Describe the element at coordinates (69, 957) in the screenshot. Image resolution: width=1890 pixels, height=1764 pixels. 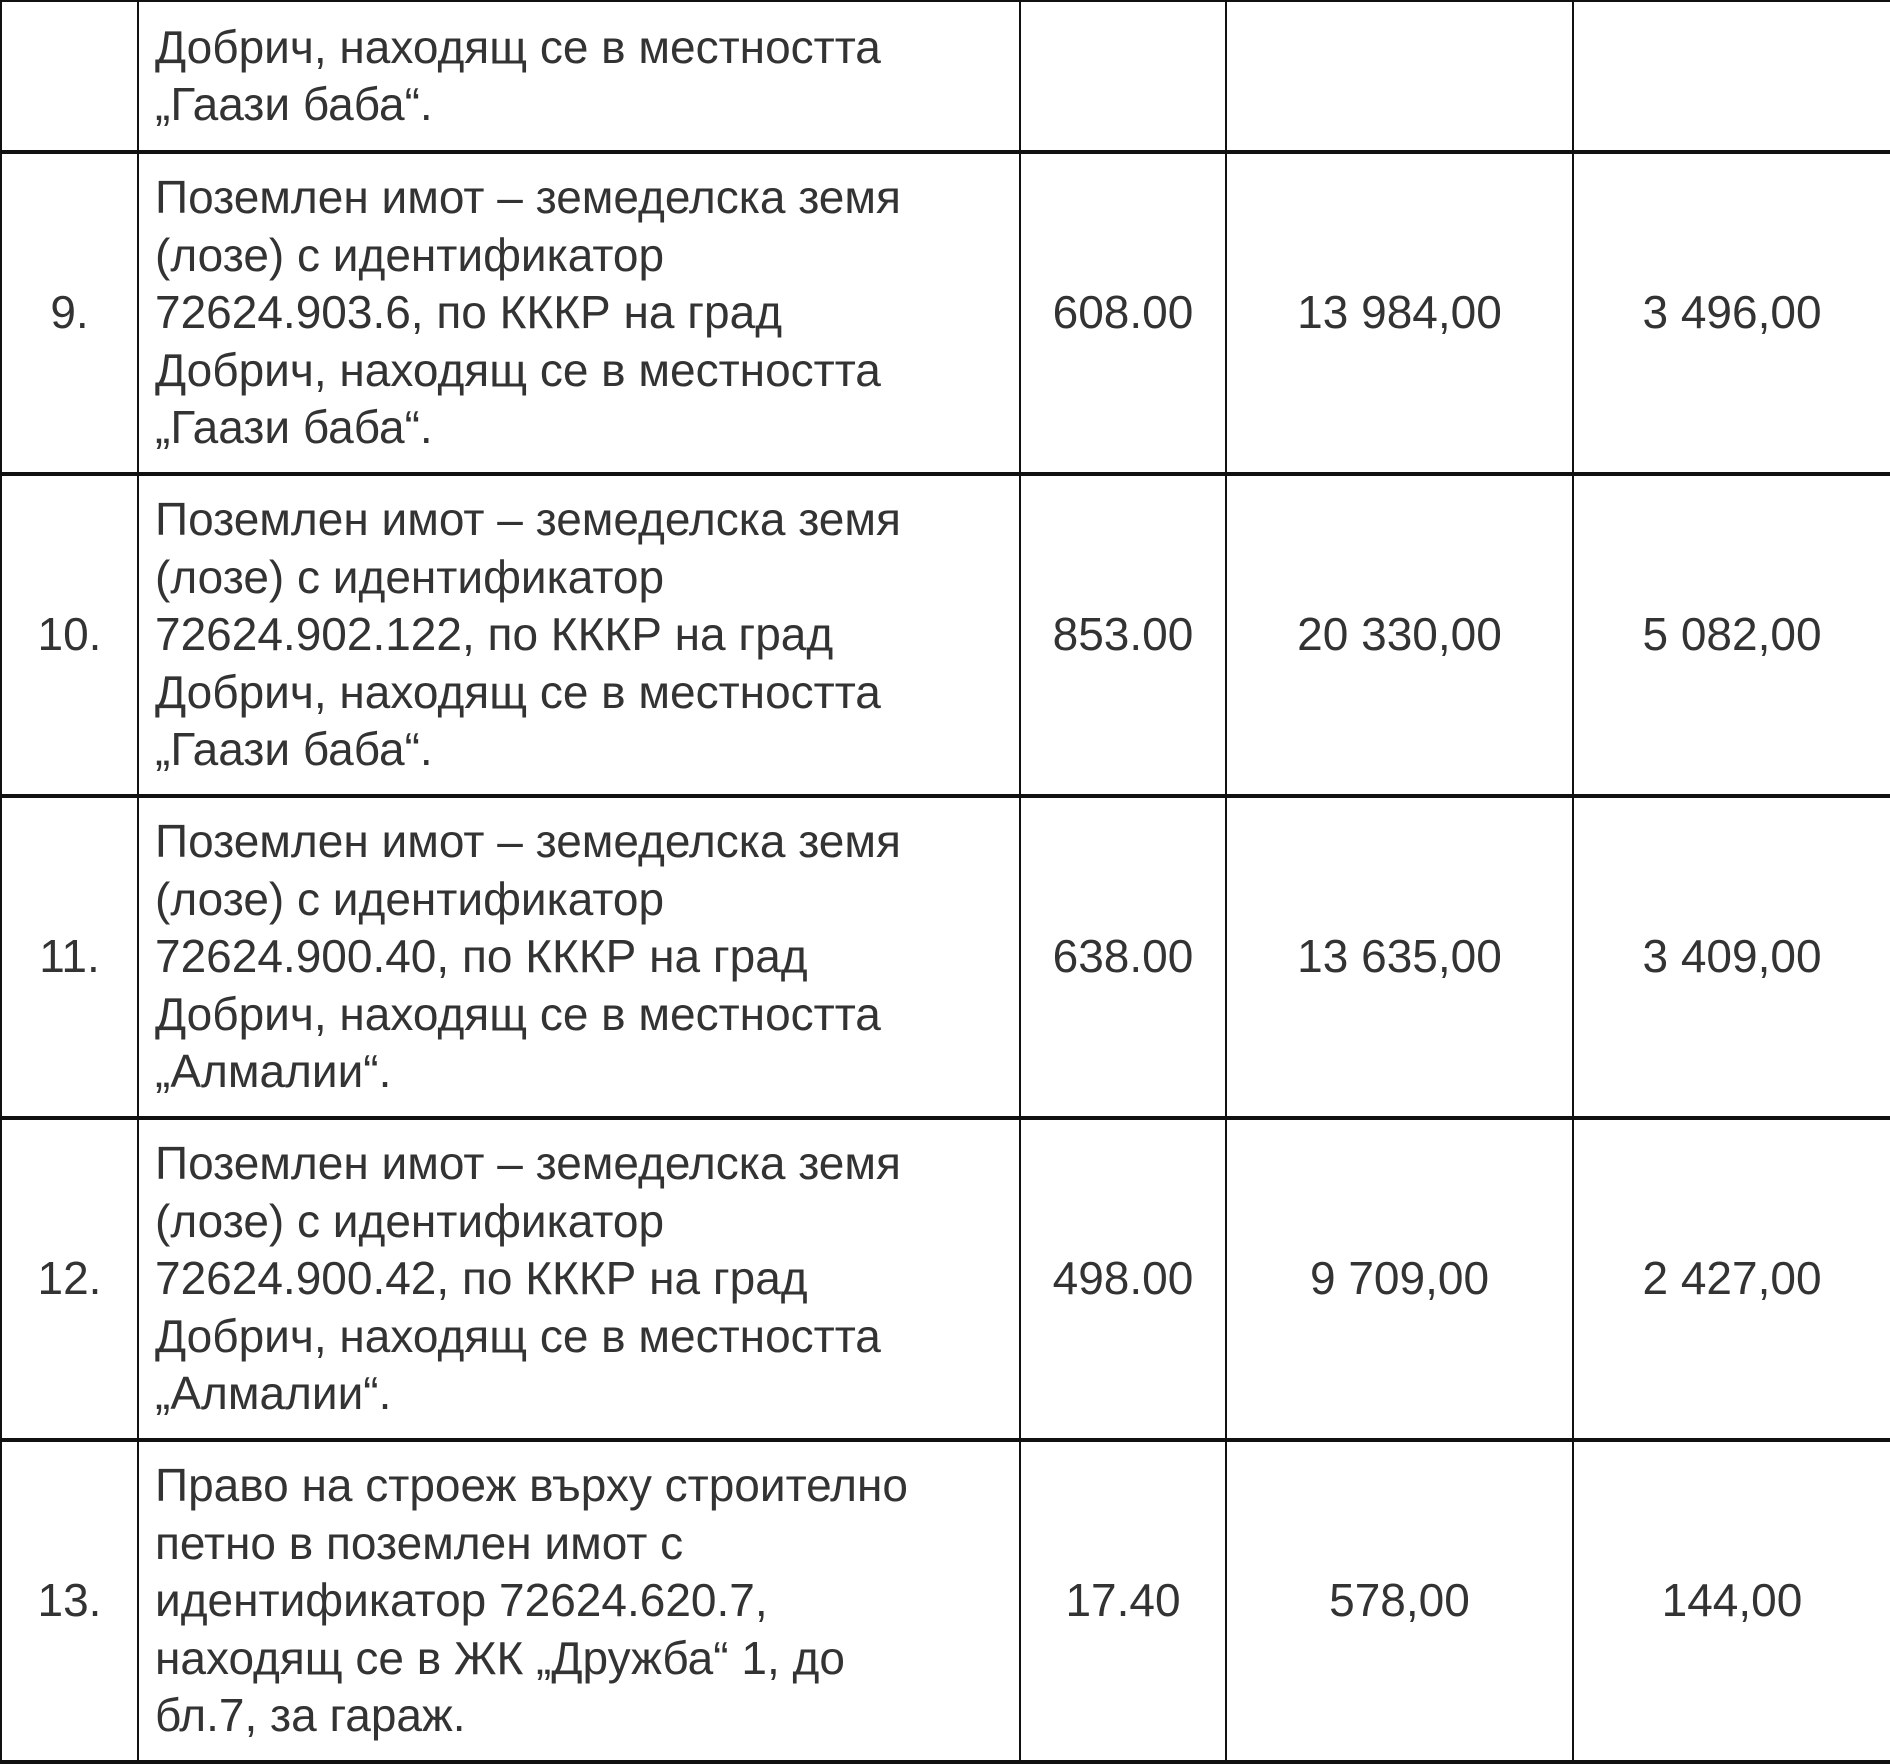
I see `row-number: 11.` at that location.